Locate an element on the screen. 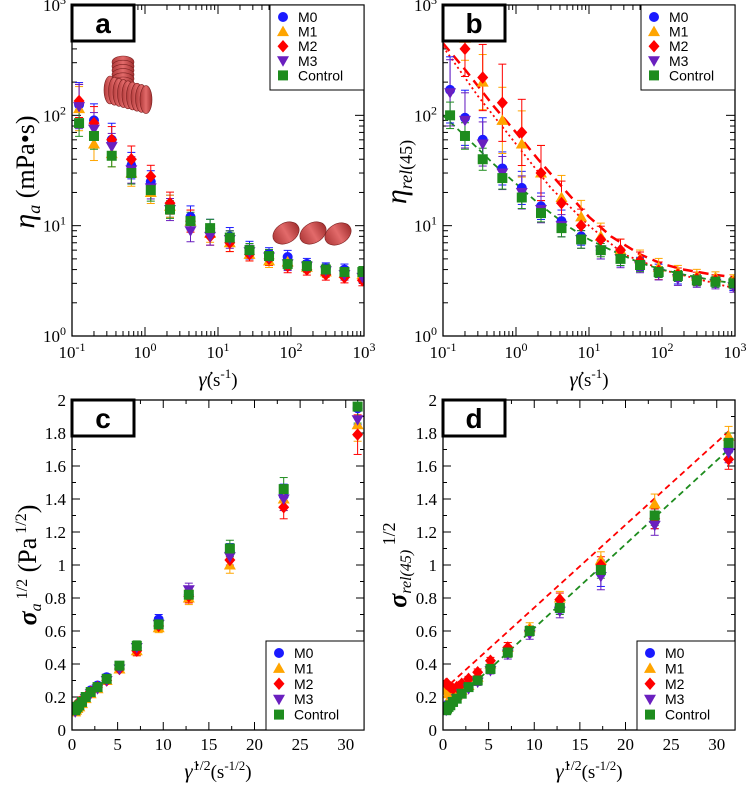 The height and width of the screenshot is (789, 750). panel-label: d is located at coordinates (473, 418).